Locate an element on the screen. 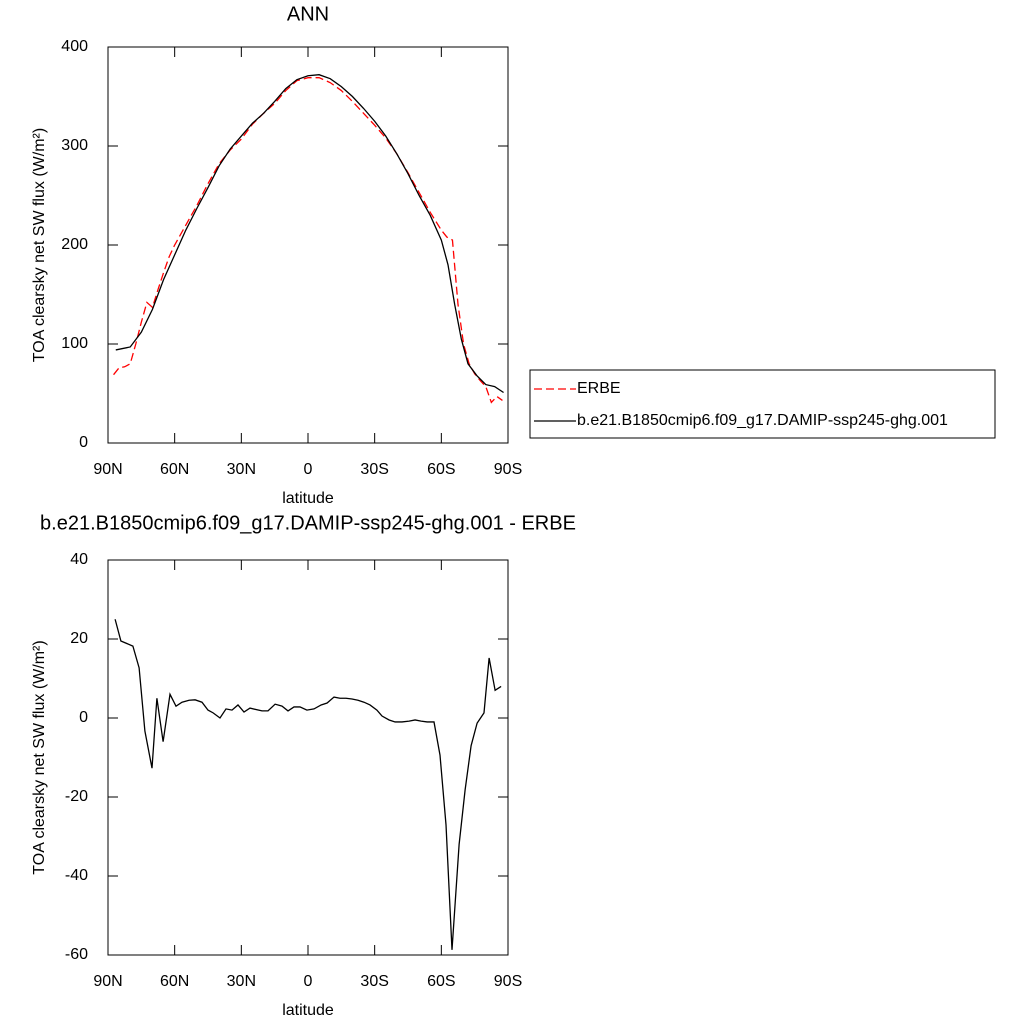 This screenshot has height=1024, width=1024. y-tick-label: -40 is located at coordinates (76, 875).